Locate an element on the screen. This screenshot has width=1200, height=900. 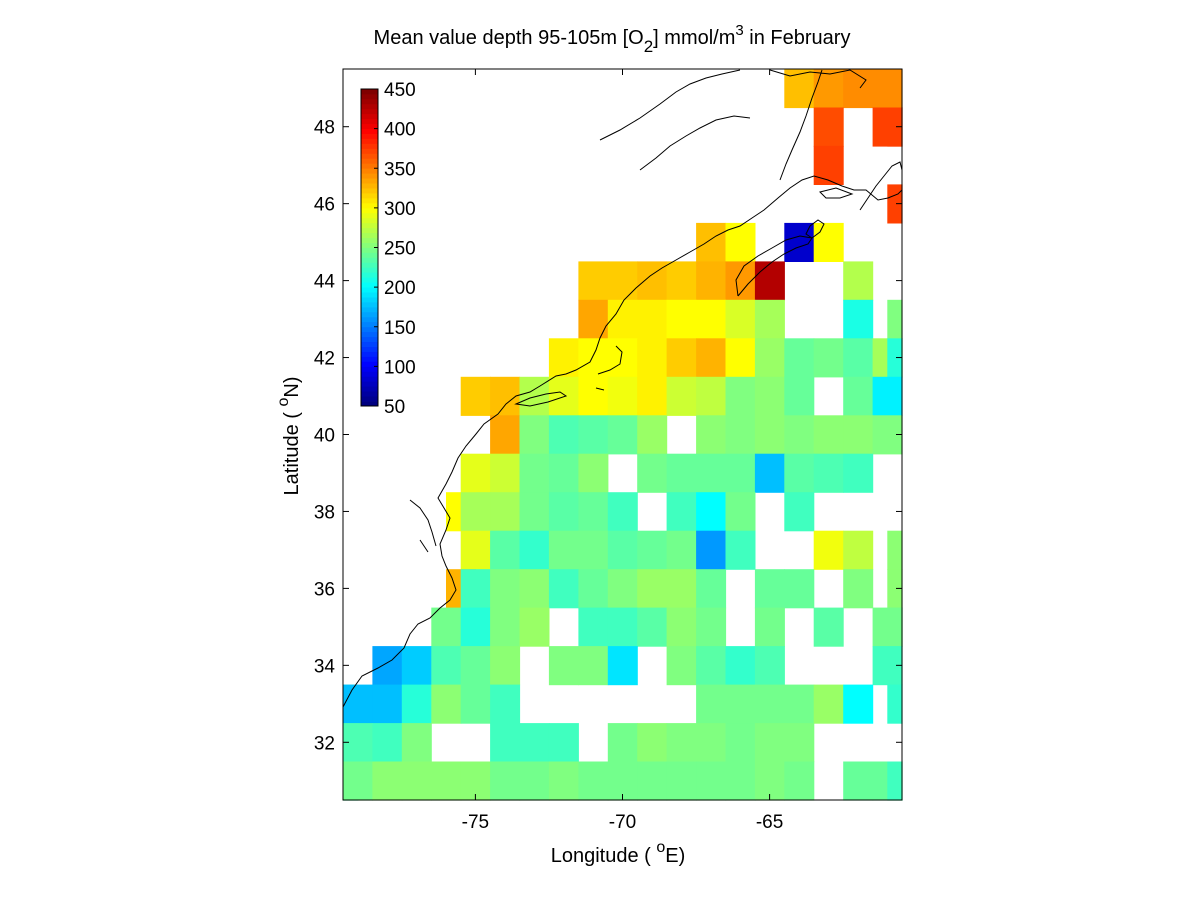
coastline-chesapeake is located at coordinates (423, 526).